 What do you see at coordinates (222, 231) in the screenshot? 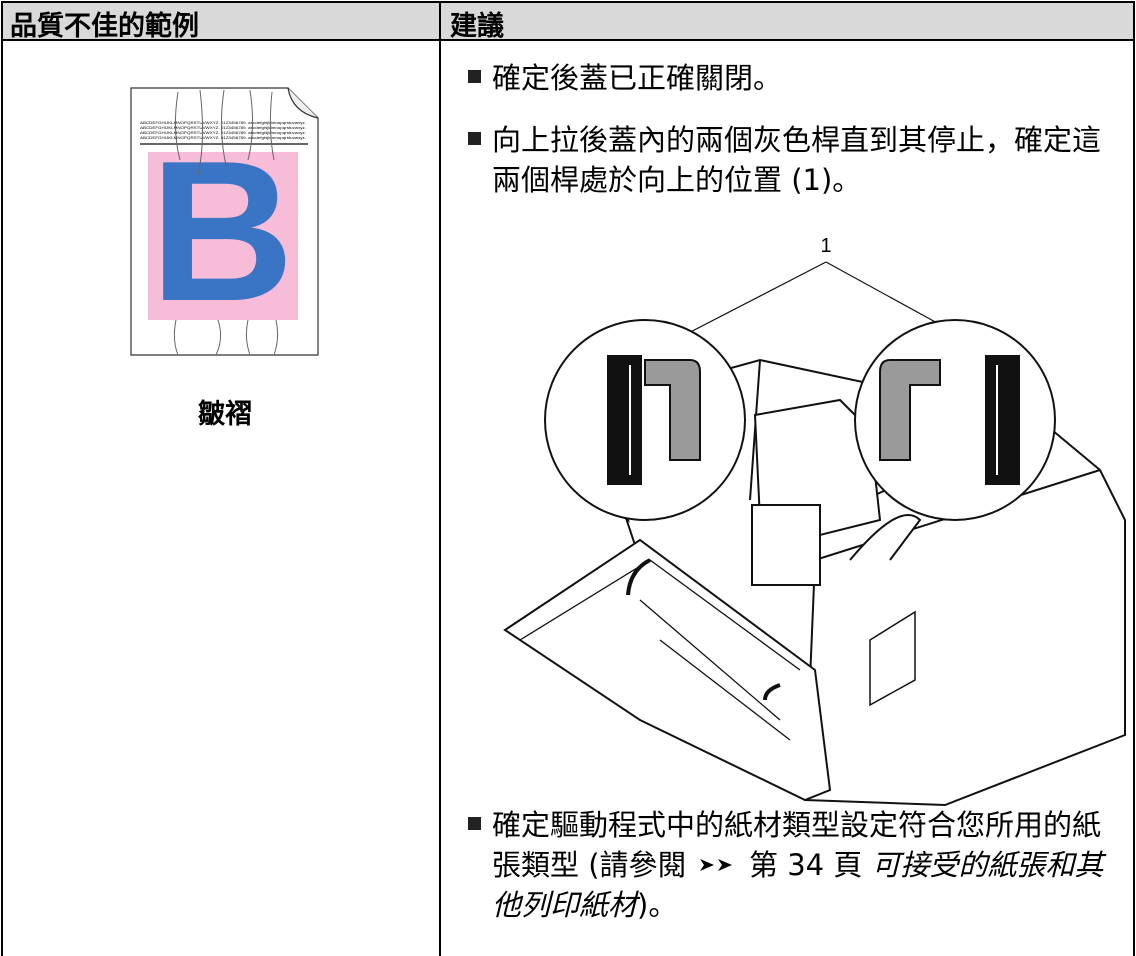
I see `sample-letter: B` at bounding box center [222, 231].